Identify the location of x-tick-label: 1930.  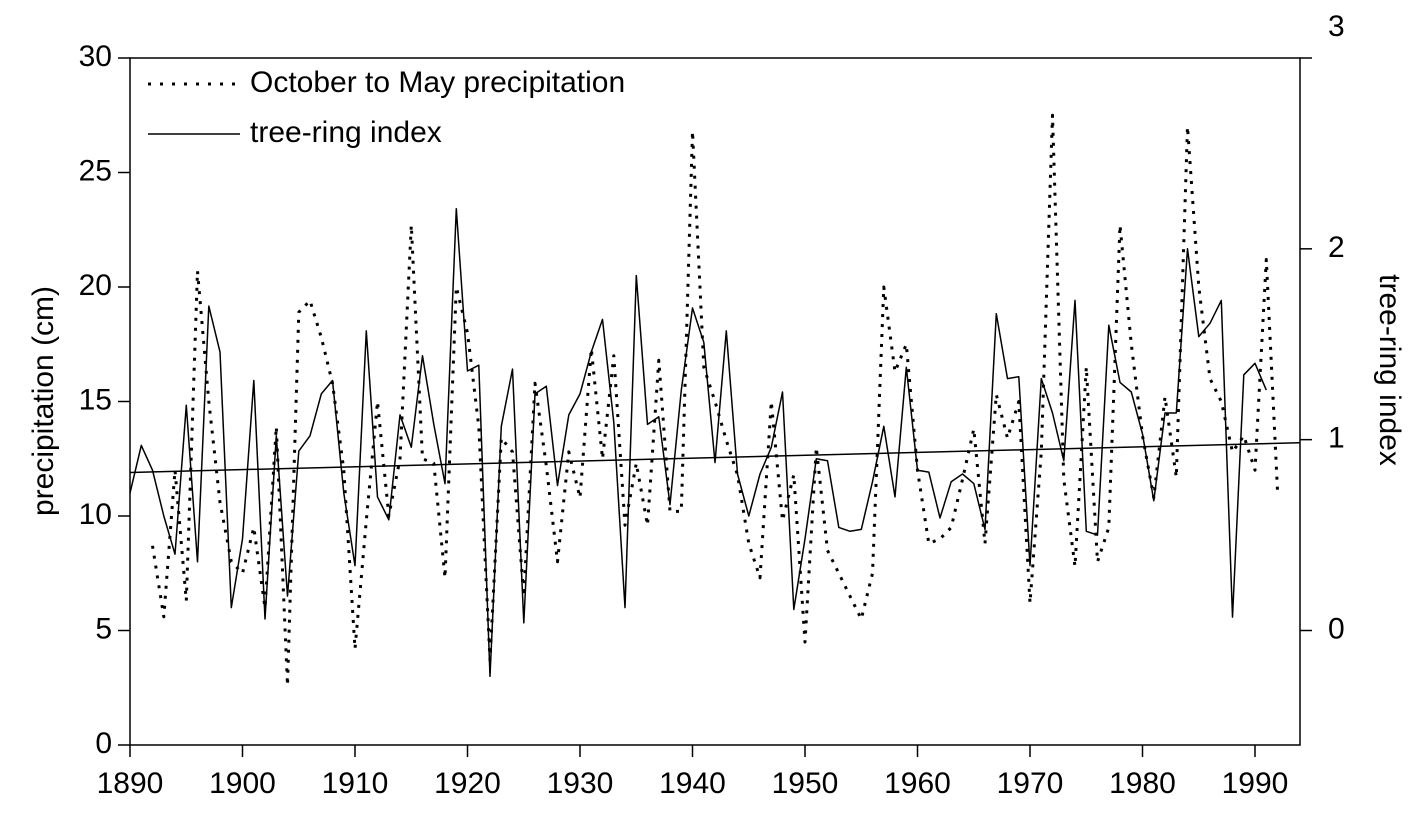
(580, 783).